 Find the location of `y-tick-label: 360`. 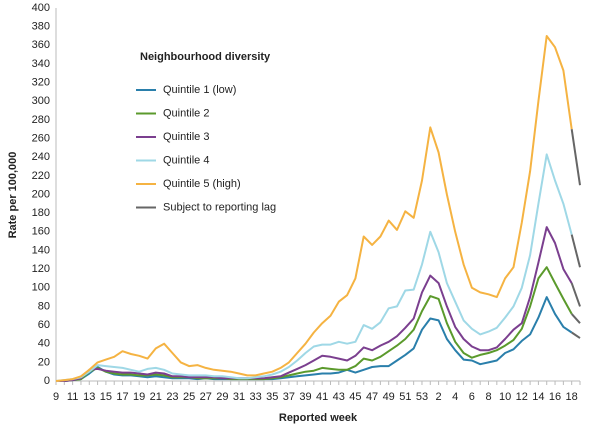

y-tick-label: 360 is located at coordinates (41, 45).